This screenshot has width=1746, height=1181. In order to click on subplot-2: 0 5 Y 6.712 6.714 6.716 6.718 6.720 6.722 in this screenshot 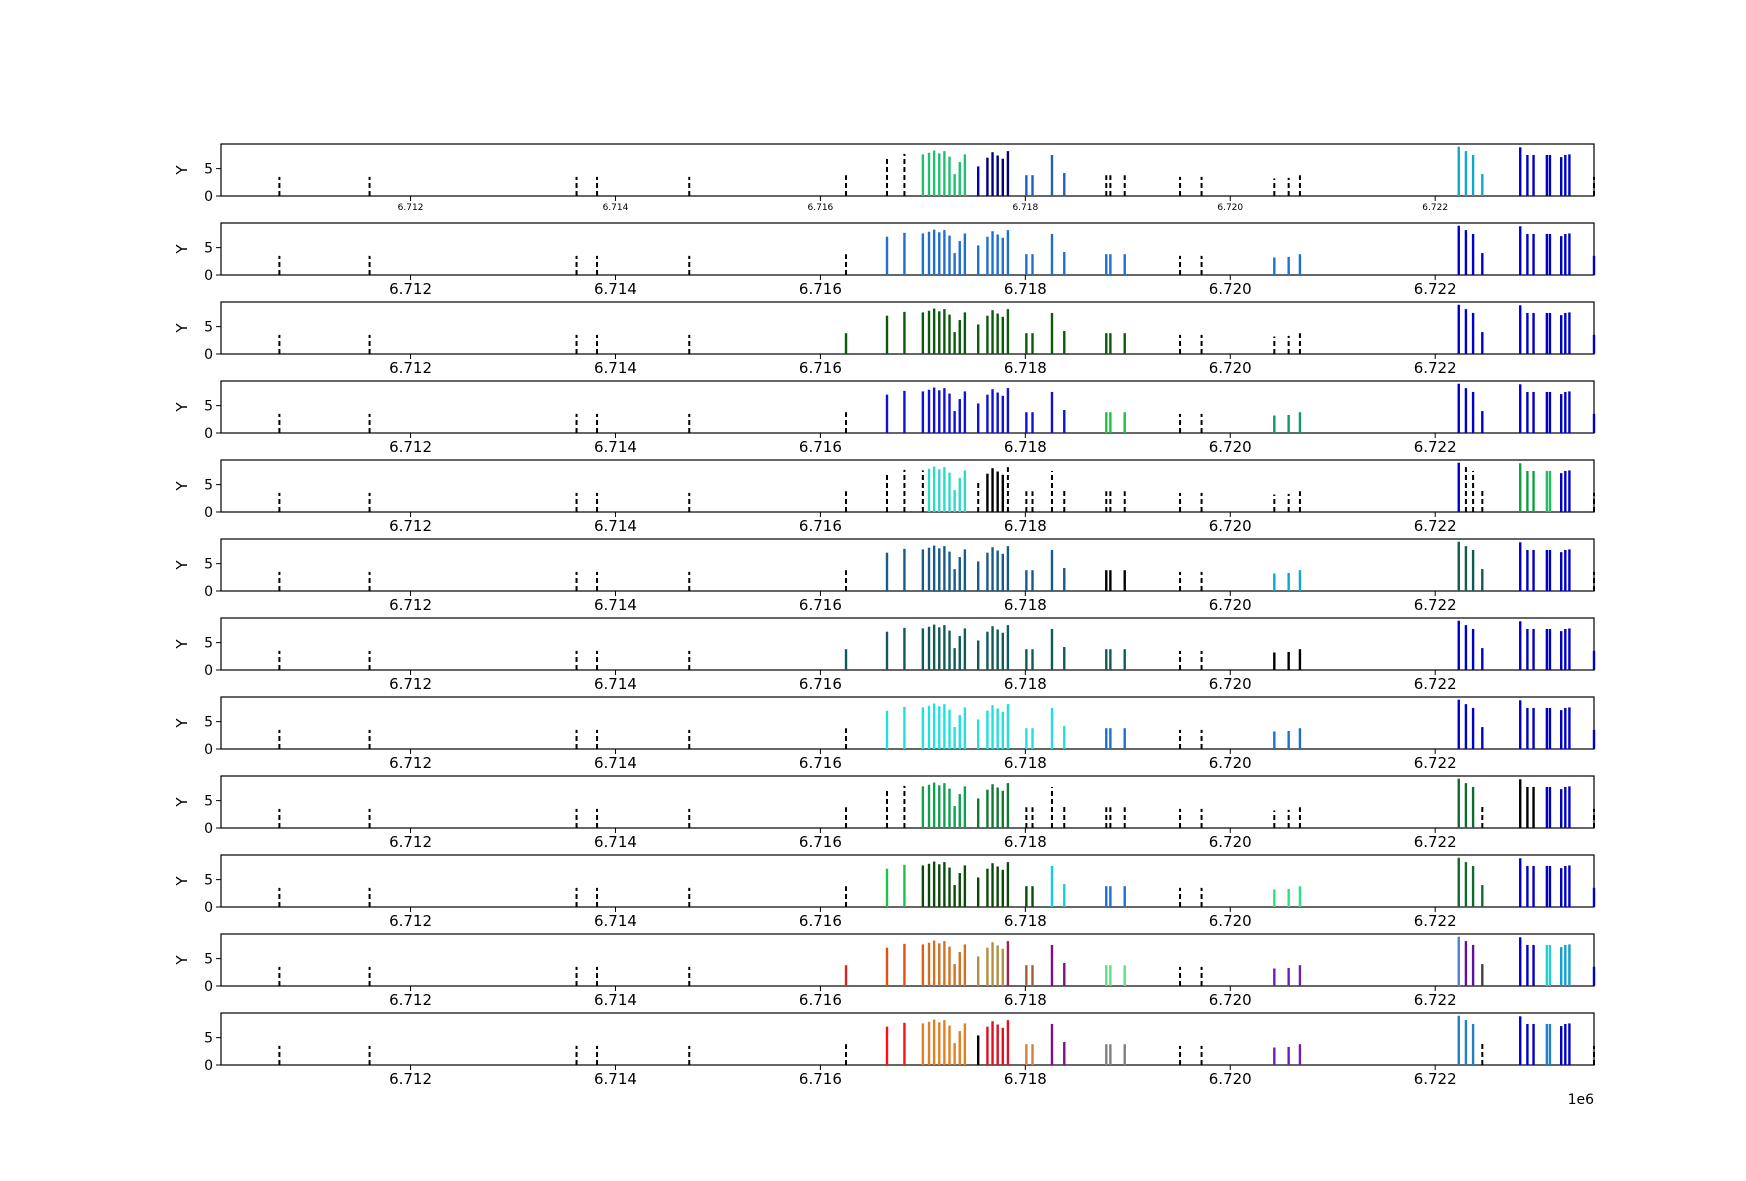, I will do `click(884, 260)`.